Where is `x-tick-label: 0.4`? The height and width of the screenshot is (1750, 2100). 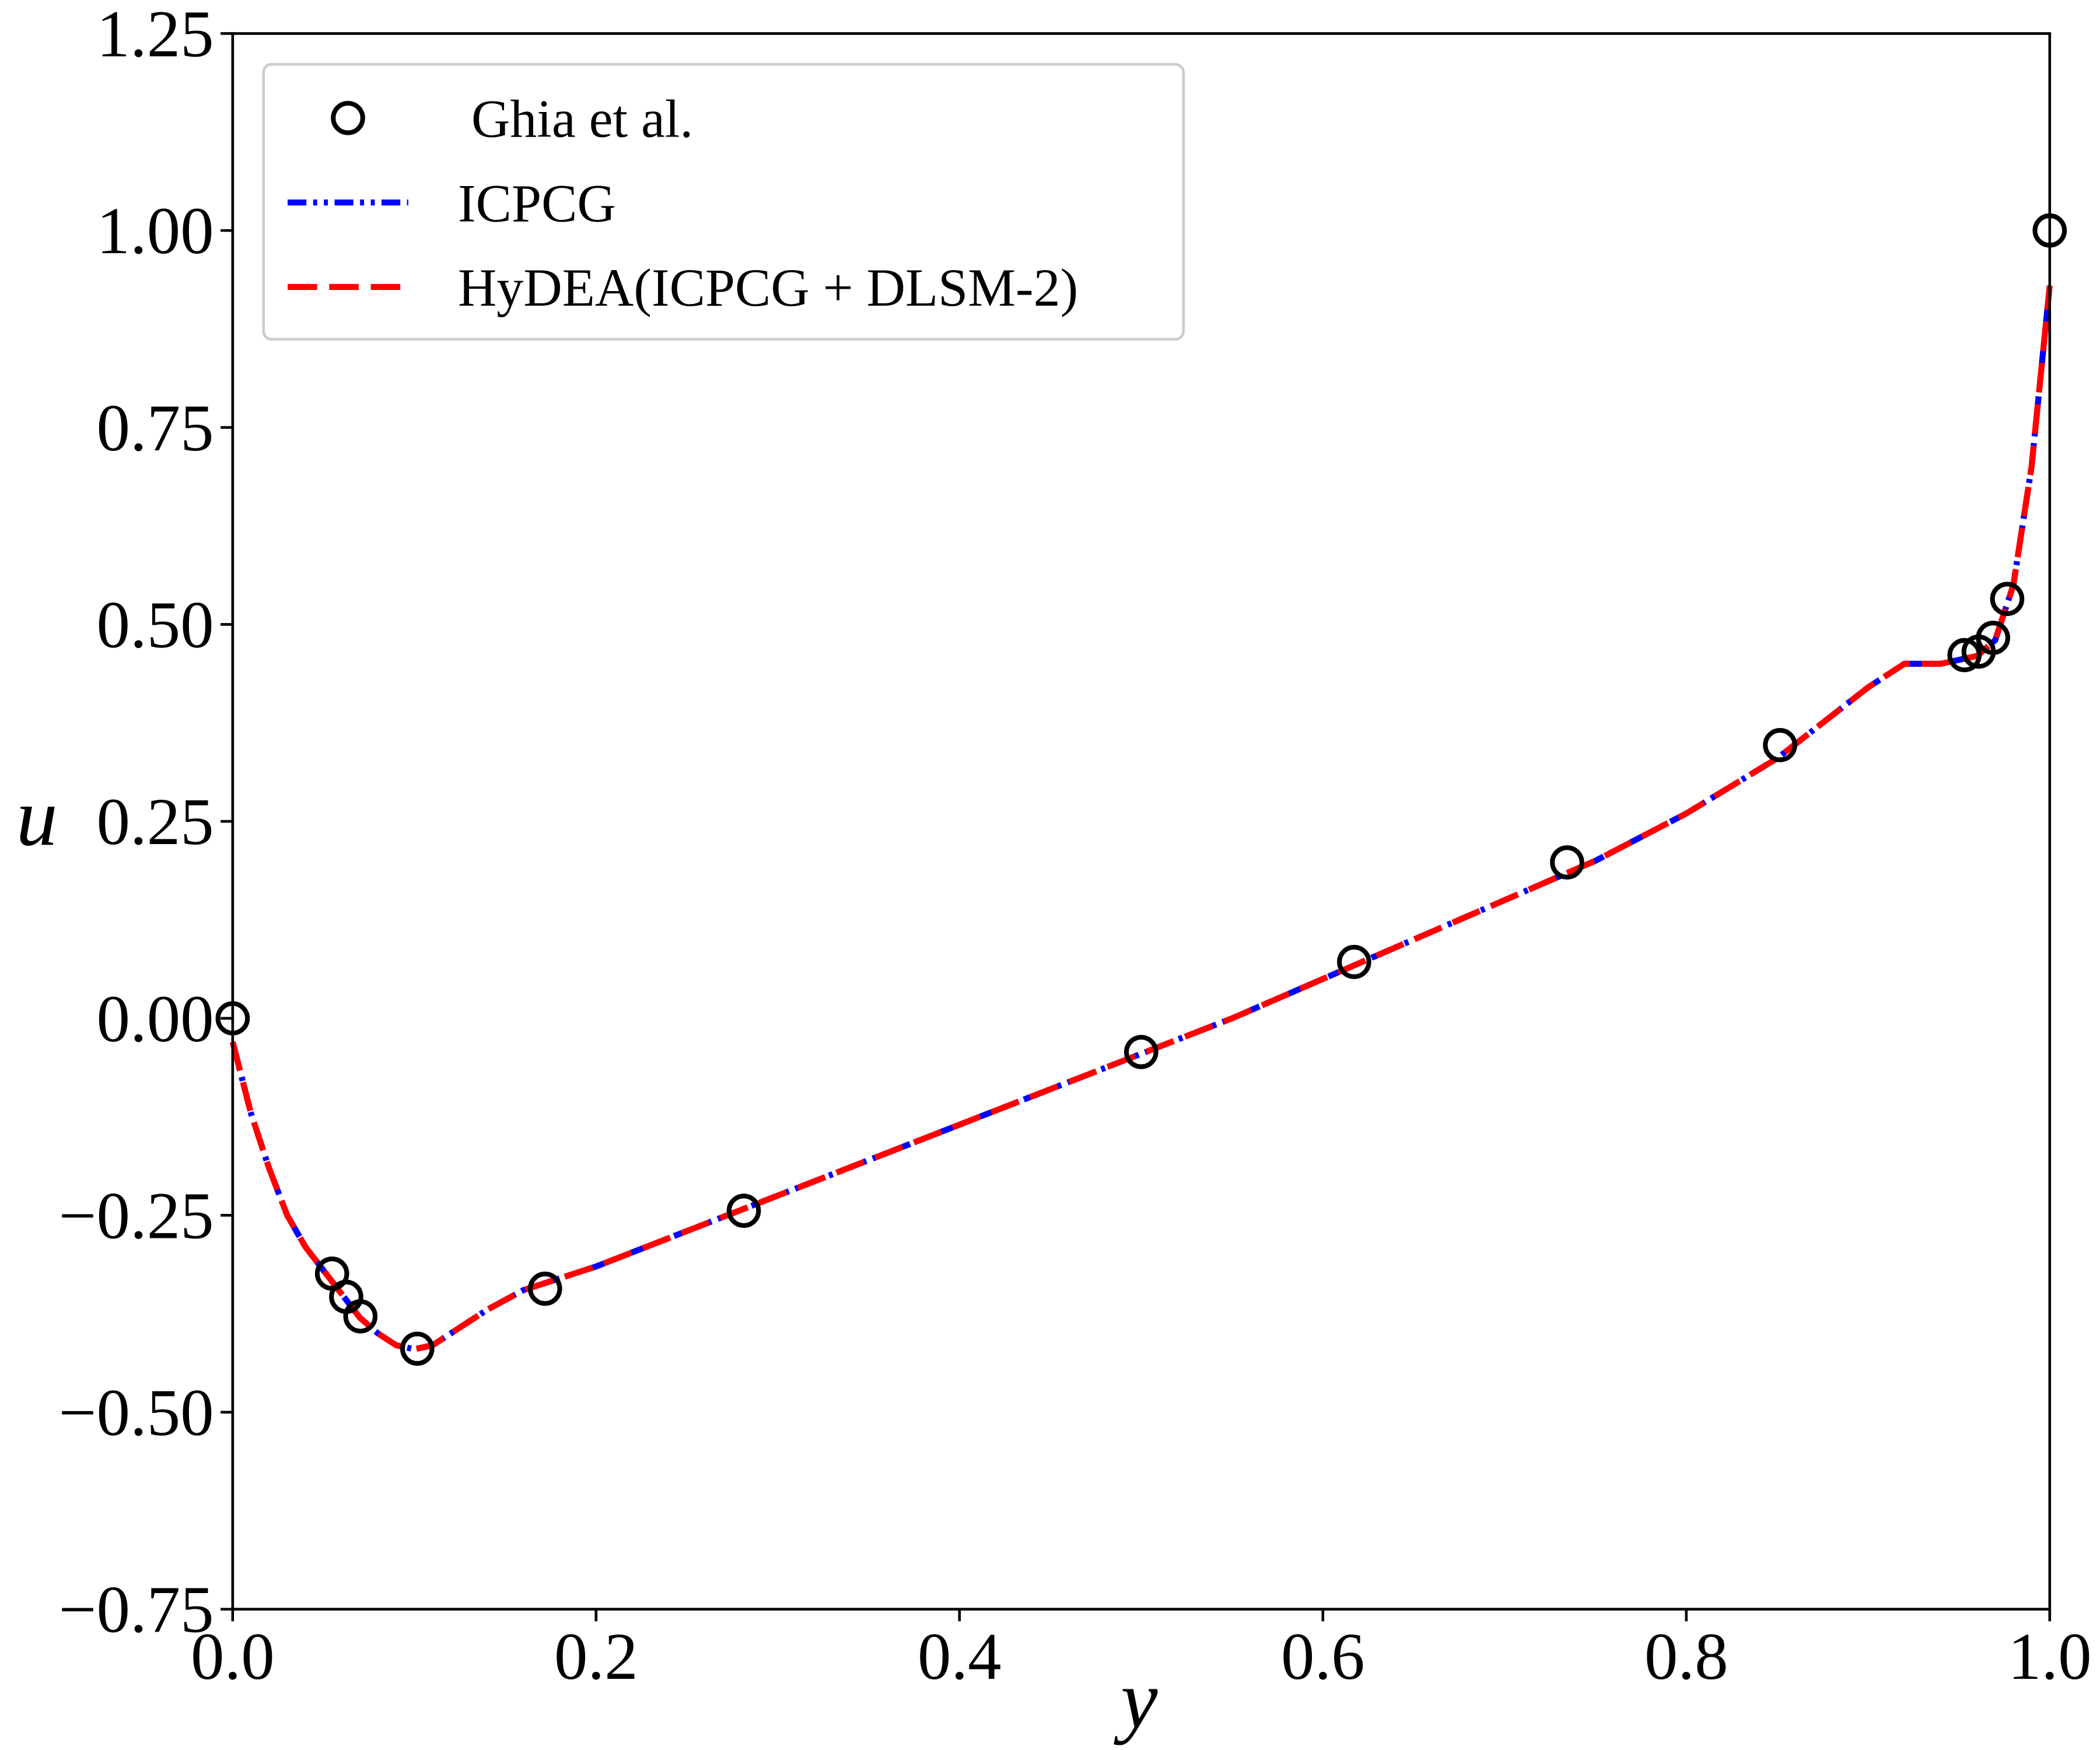
x-tick-label: 0.4 is located at coordinates (960, 1656).